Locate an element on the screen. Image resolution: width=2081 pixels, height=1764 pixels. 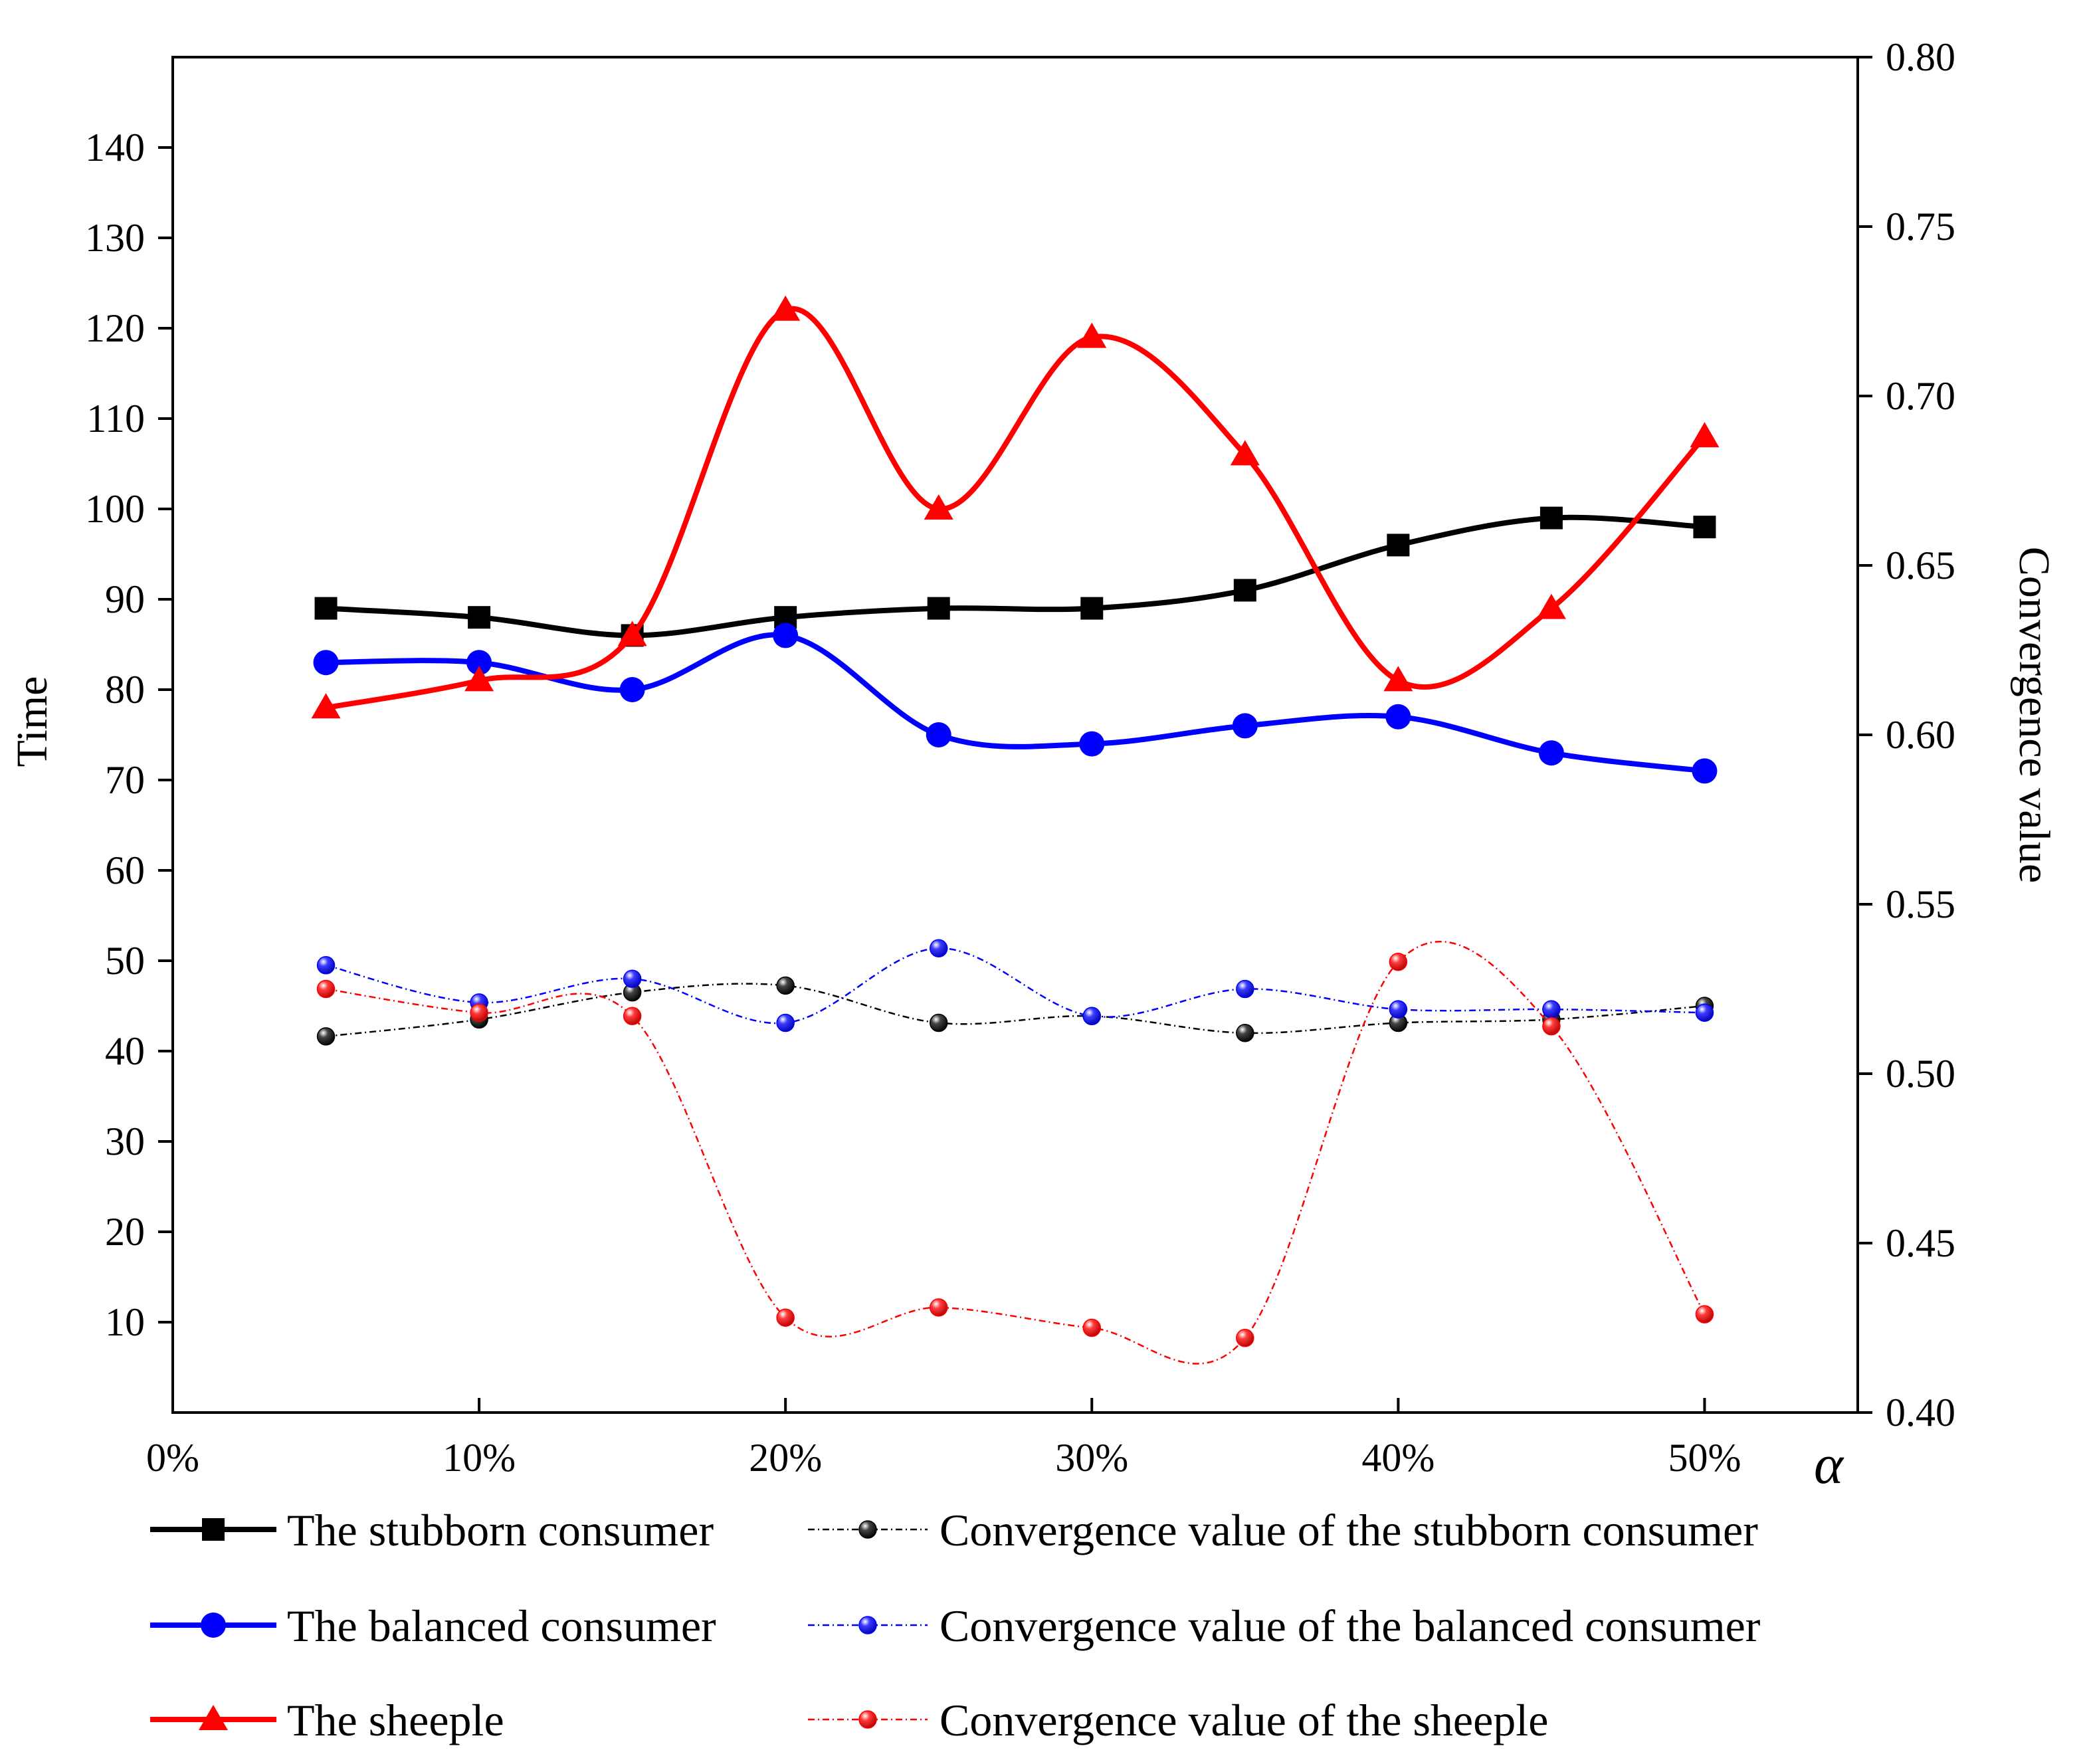
y-right-tick-label: 0.65 is located at coordinates (1920, 565).